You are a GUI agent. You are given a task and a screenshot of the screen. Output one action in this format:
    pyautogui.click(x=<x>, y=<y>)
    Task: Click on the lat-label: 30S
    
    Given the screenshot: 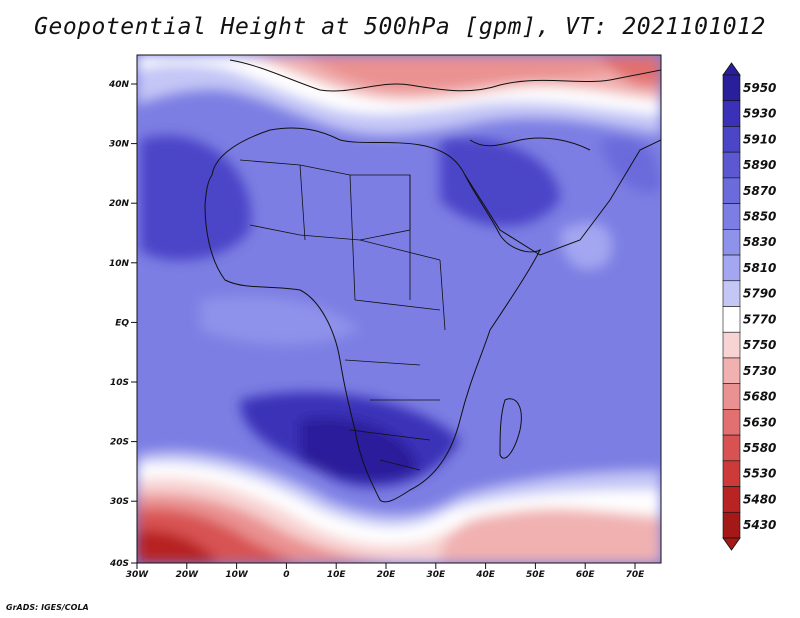 What is the action you would take?
    pyautogui.click(x=119, y=502)
    